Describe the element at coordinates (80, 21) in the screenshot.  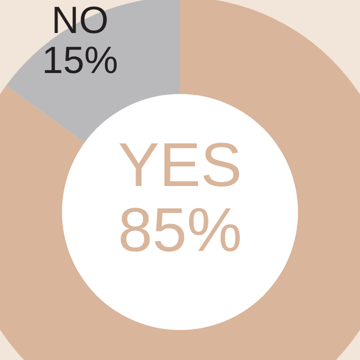
I see `slice-label: NO` at that location.